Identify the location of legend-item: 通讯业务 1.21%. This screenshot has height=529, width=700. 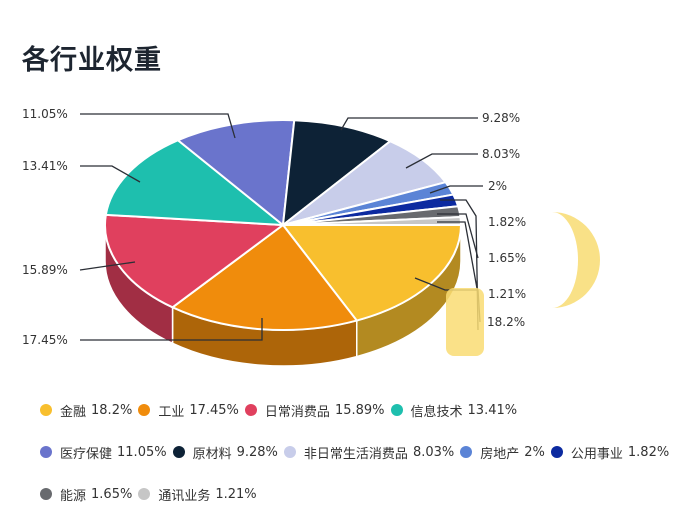
(197, 494).